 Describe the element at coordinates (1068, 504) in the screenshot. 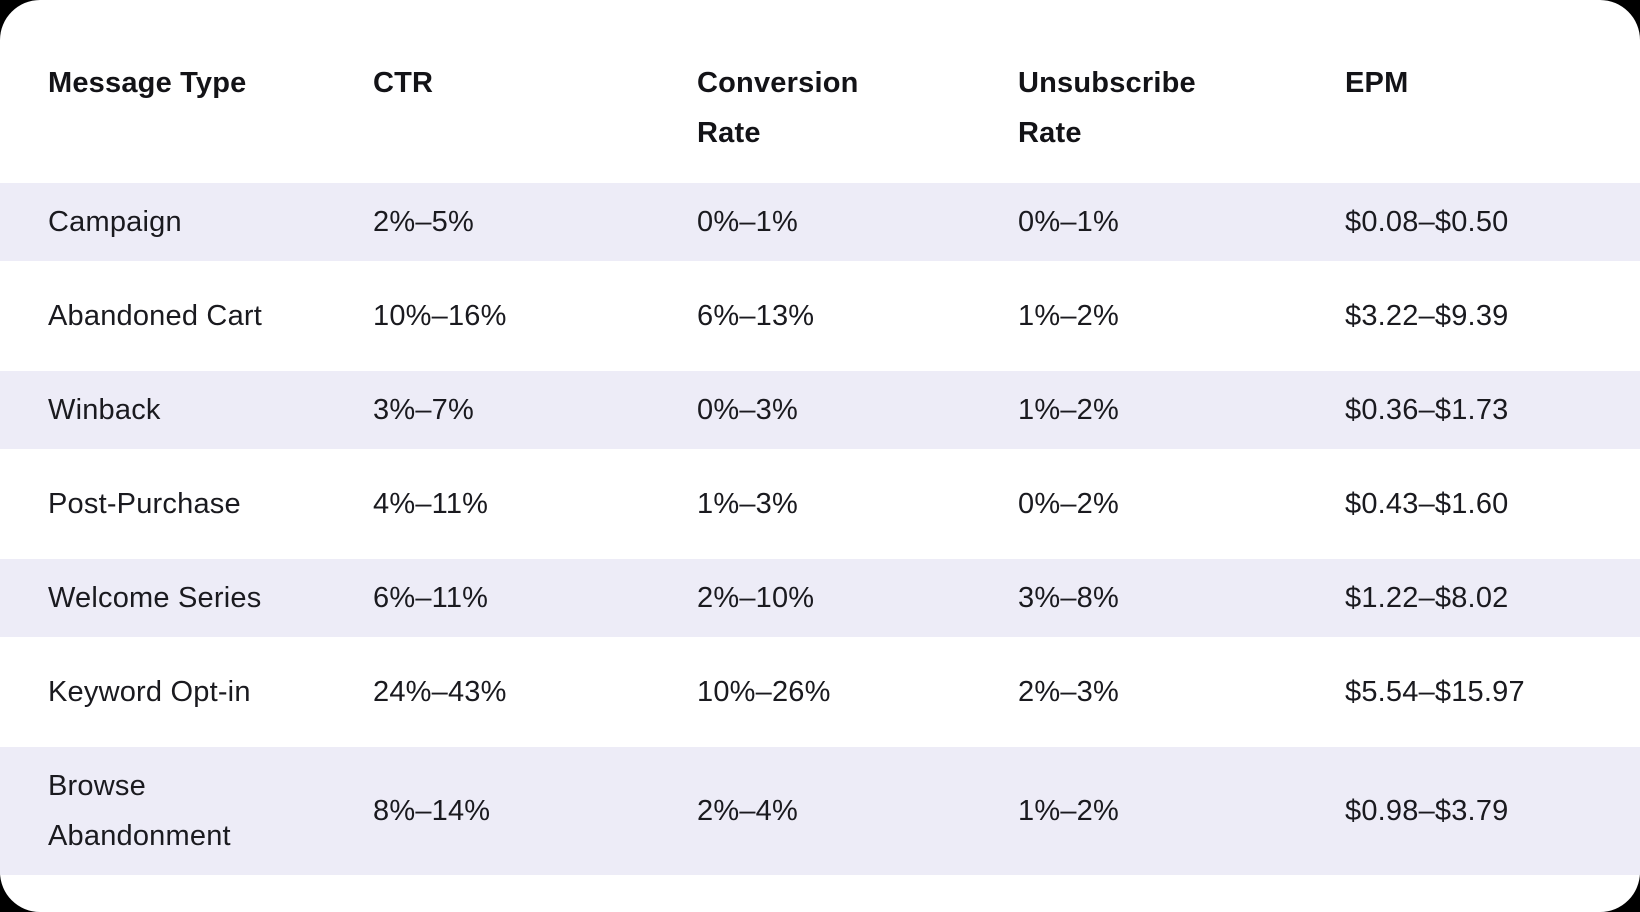

I see `cell-unsubscribe-rate: 0%–2%` at that location.